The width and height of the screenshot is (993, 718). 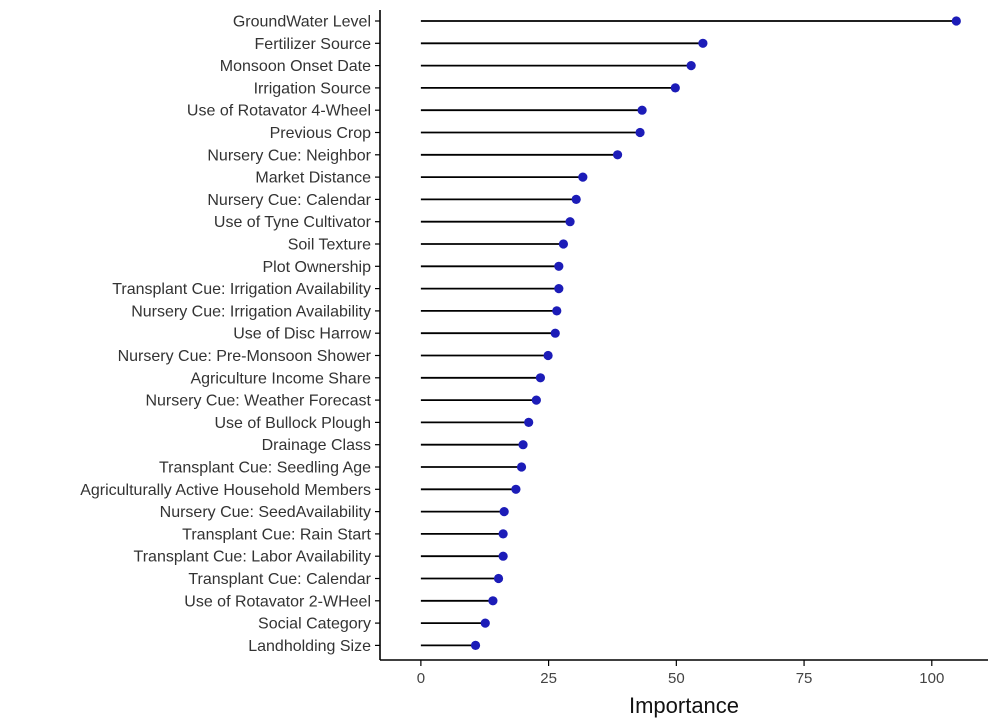 I want to click on category-label: Social Category, so click(x=314, y=624).